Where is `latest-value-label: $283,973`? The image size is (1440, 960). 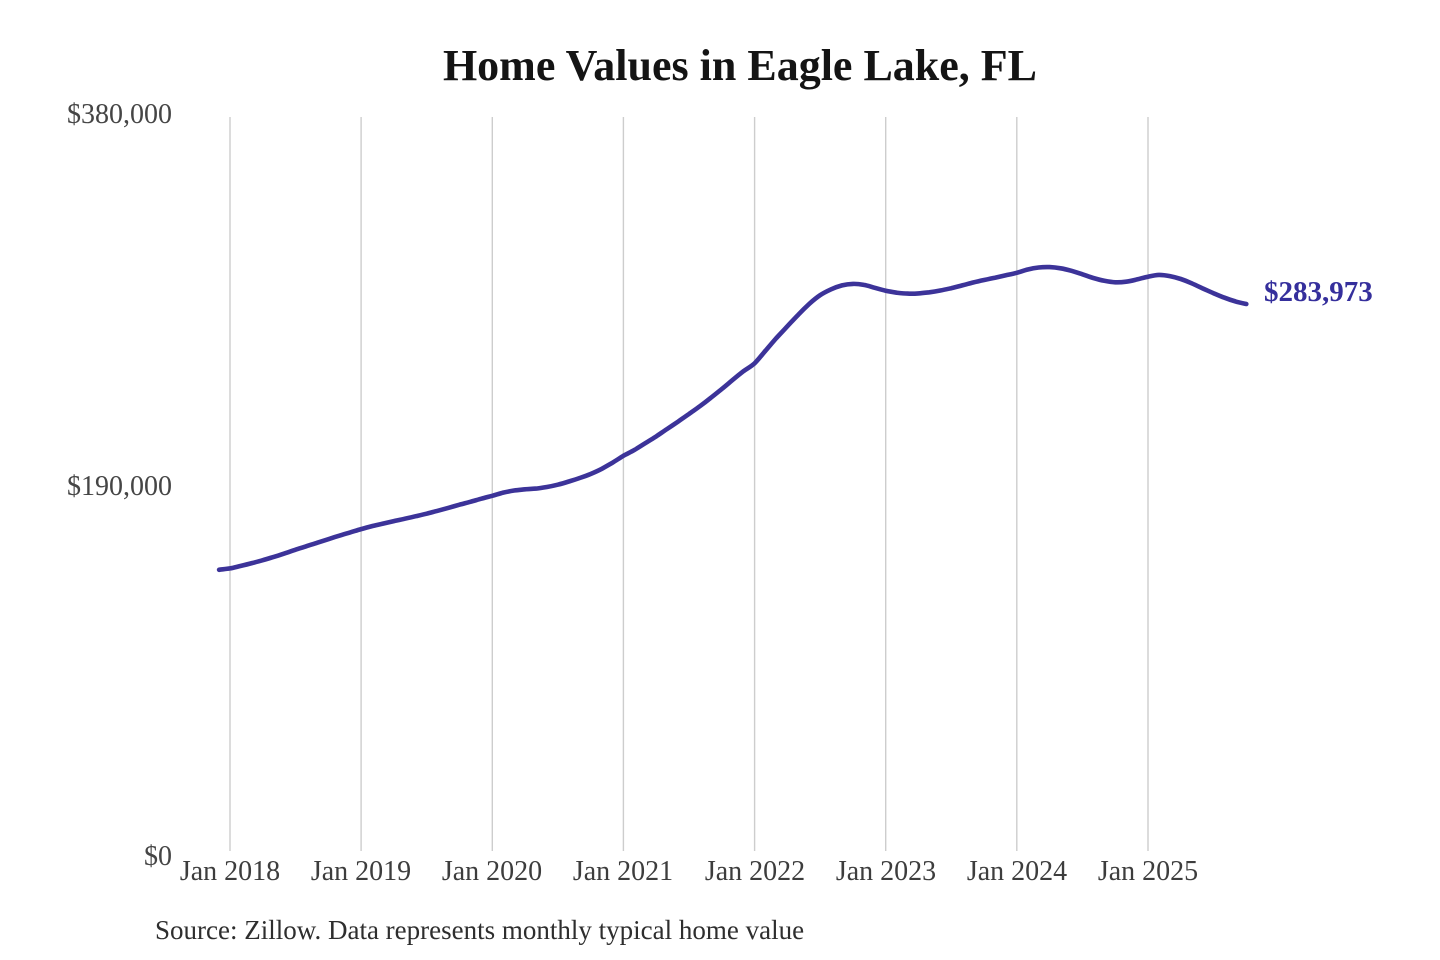
latest-value-label: $283,973 is located at coordinates (1318, 292).